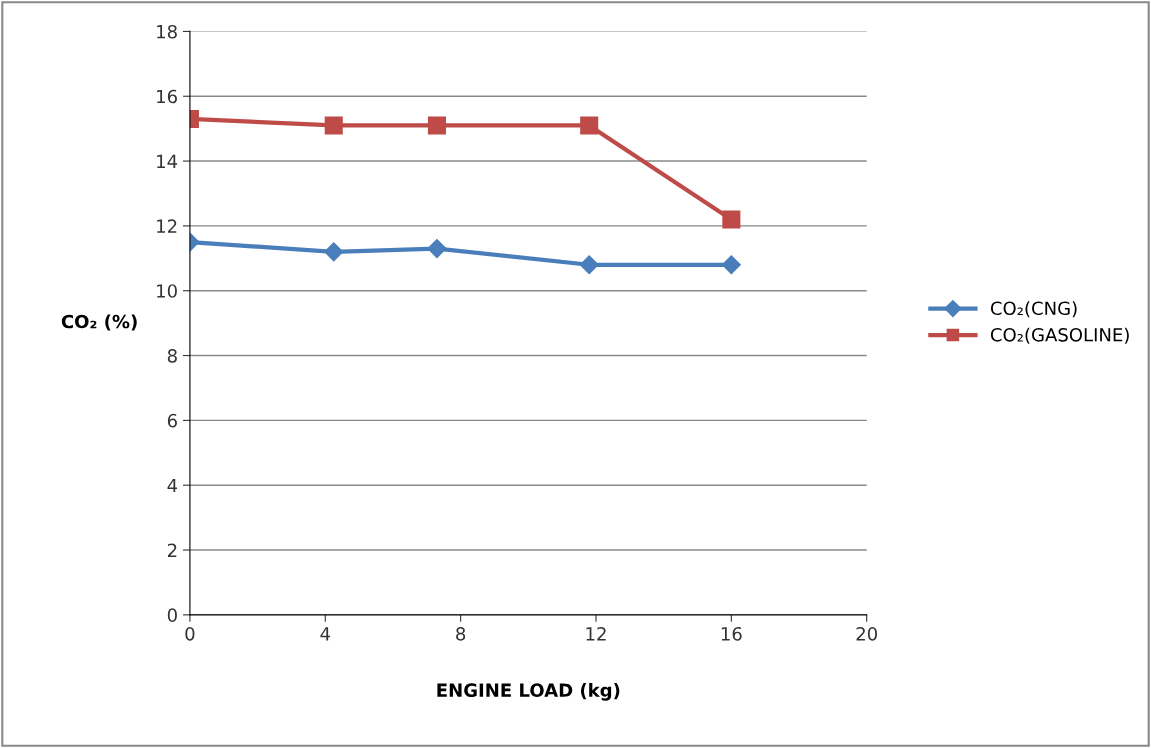 This screenshot has height=748, width=1151. What do you see at coordinates (528, 692) in the screenshot?
I see `x-axis-title: ENGINE LOAD (kg)` at bounding box center [528, 692].